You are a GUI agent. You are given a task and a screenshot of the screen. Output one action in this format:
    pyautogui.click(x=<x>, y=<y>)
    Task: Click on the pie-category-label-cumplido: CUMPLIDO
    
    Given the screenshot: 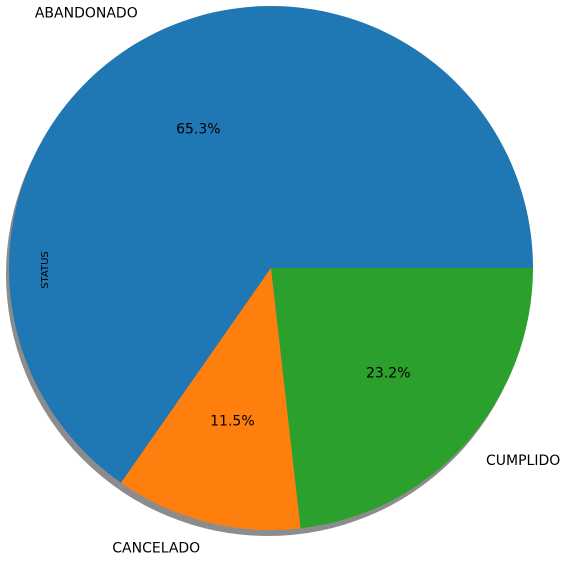 What is the action you would take?
    pyautogui.click(x=523, y=461)
    